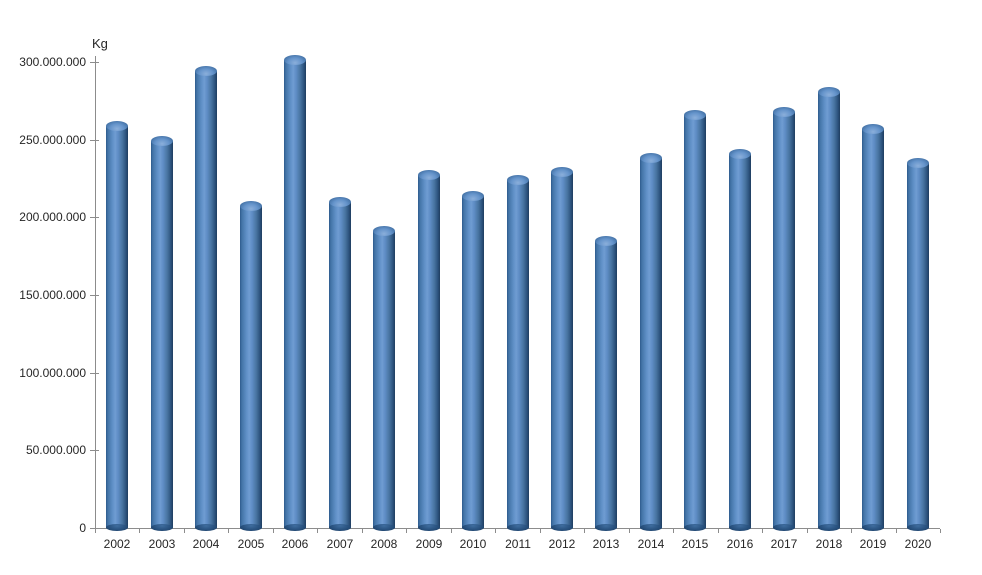  I want to click on bar-2004, so click(206, 298).